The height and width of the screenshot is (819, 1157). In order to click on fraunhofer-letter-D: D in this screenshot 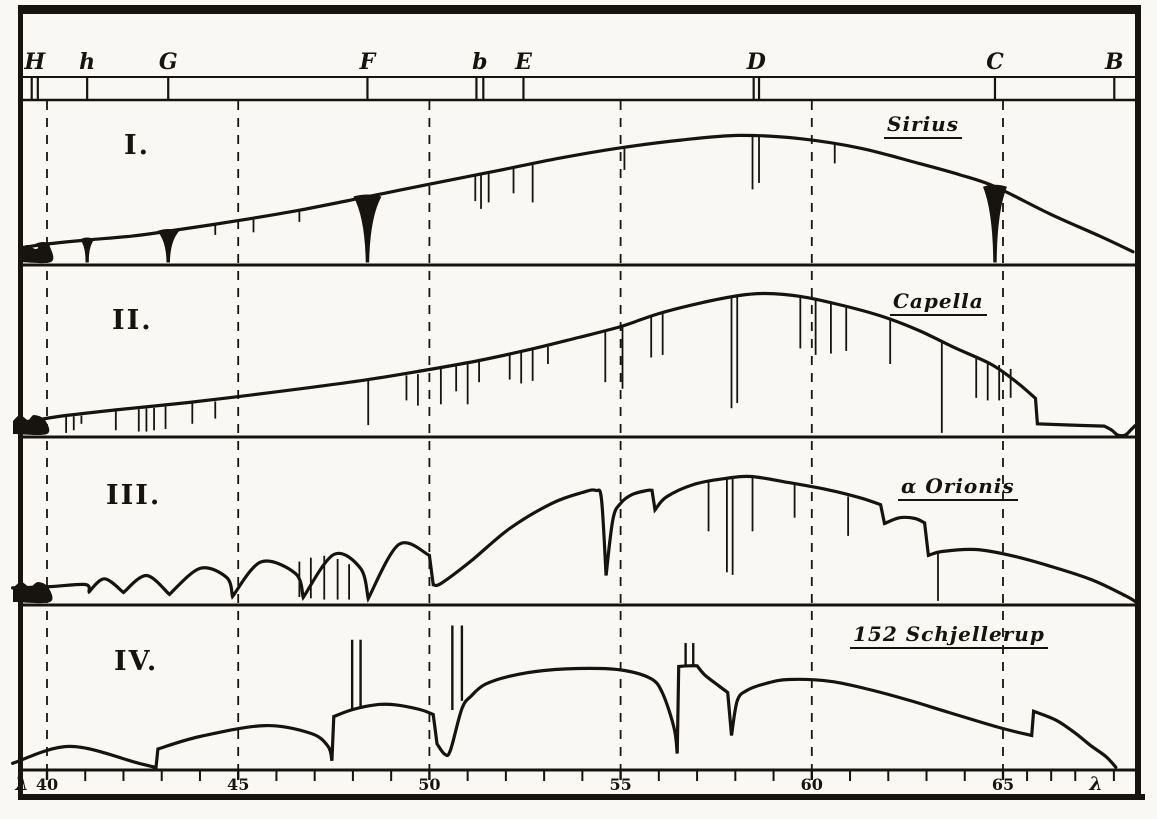, I will do `click(756, 62)`.